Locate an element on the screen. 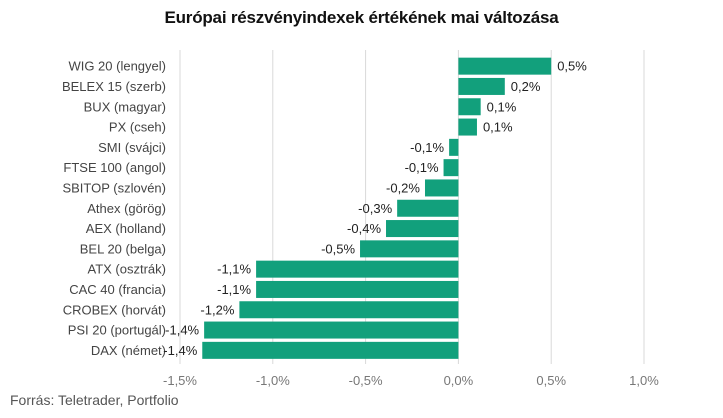 The width and height of the screenshot is (723, 418). chart-source: Forrás: Teletrader, Portfolio is located at coordinates (94, 400).